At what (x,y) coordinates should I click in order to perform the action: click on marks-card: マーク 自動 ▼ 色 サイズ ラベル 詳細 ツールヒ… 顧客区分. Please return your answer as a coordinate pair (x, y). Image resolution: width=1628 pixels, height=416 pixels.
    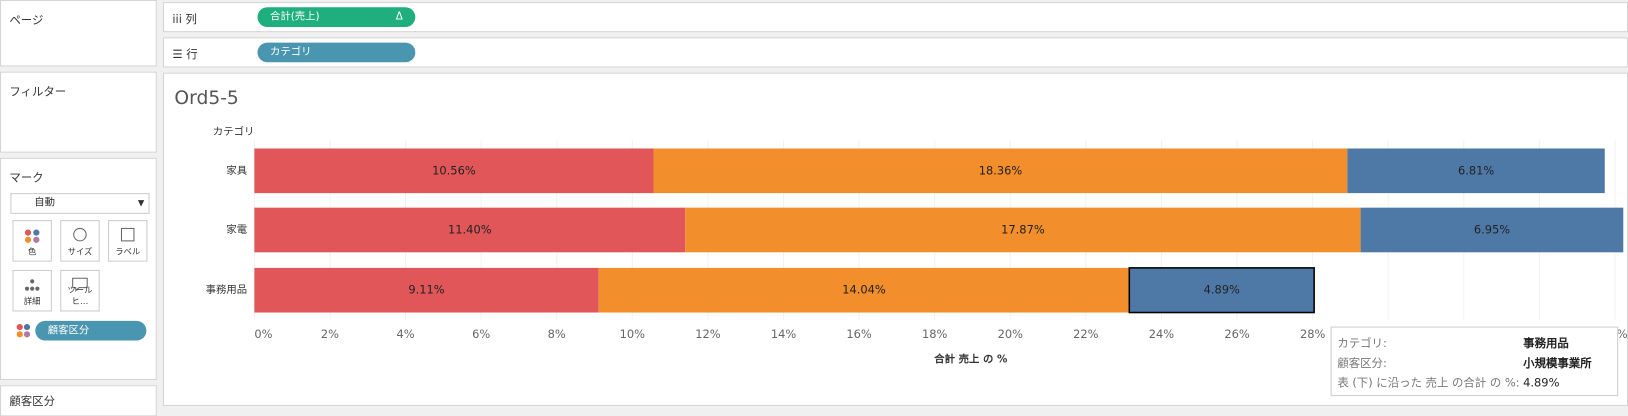
    Looking at the image, I should click on (78, 269).